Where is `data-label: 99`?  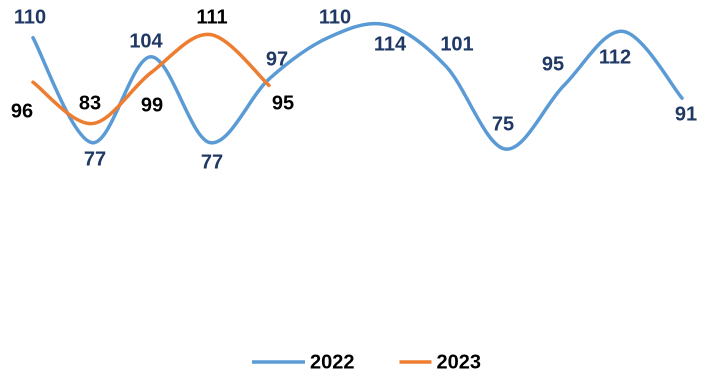 data-label: 99 is located at coordinates (152, 105).